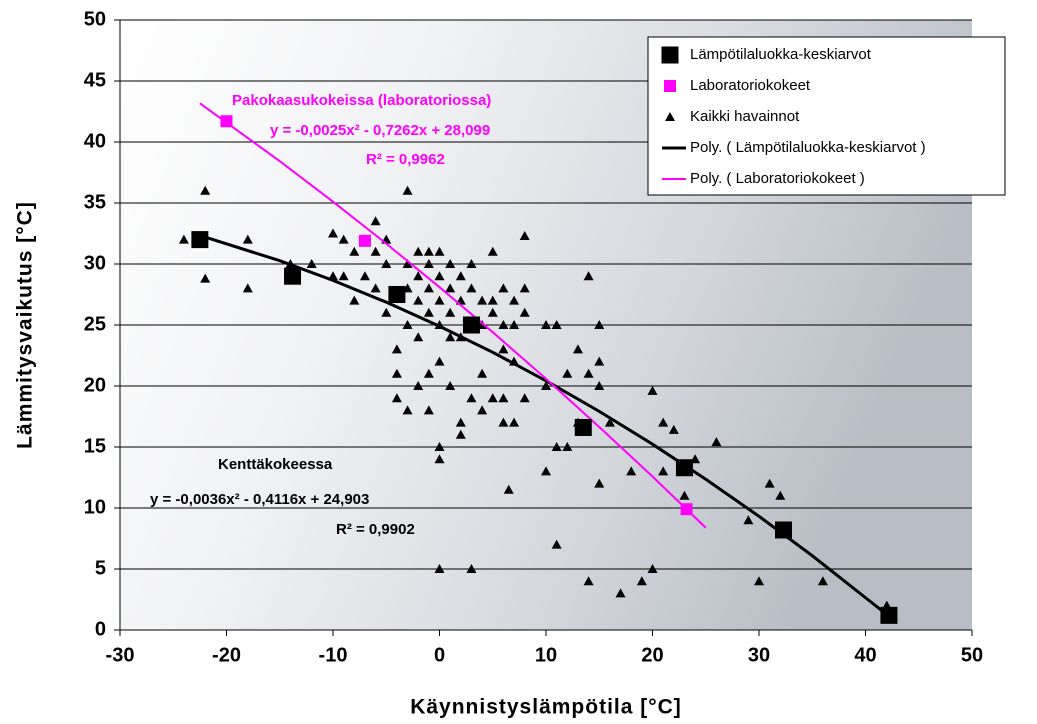 The height and width of the screenshot is (724, 1037). What do you see at coordinates (439, 655) in the screenshot?
I see `x-tick-label: 0` at bounding box center [439, 655].